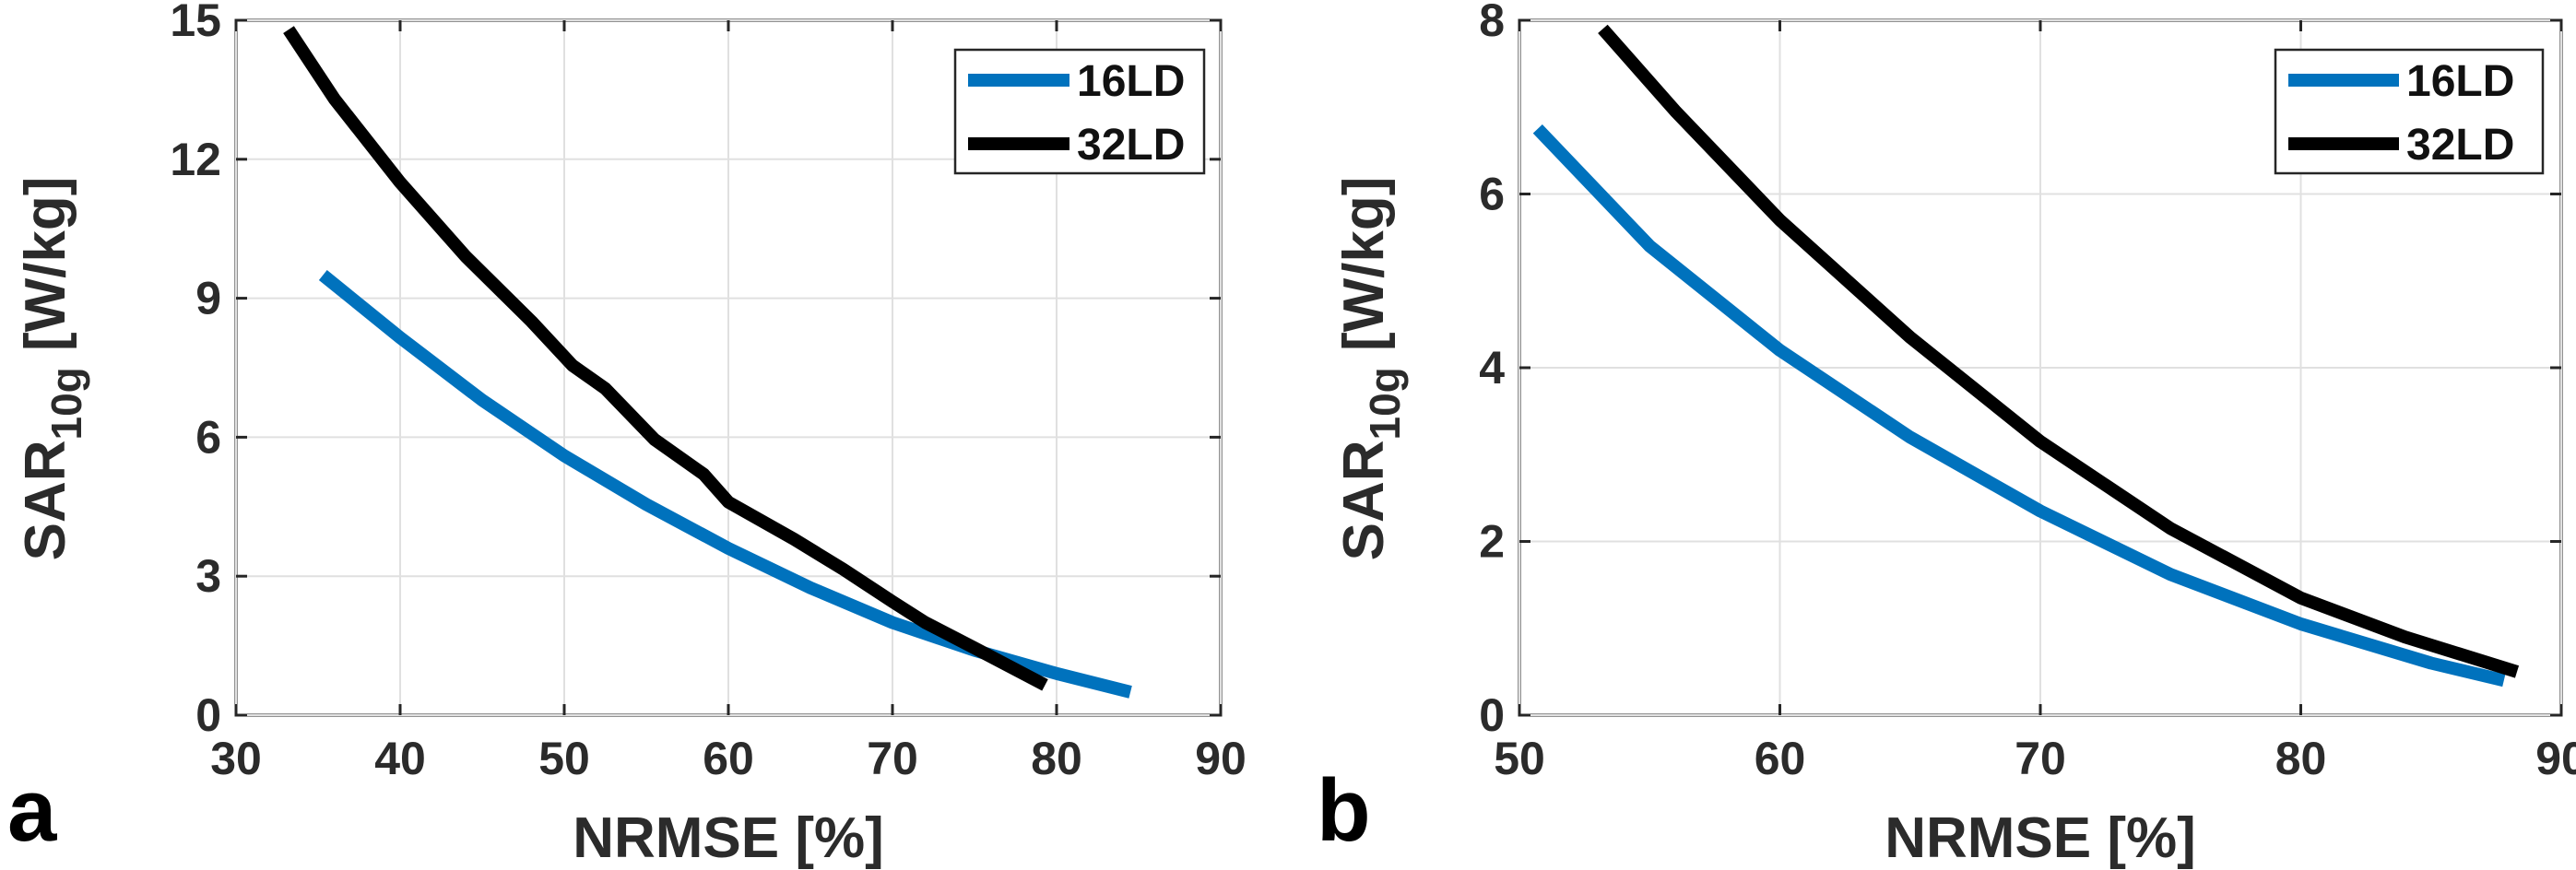 The image size is (2576, 870). I want to click on panel-label-a: a, so click(32, 810).